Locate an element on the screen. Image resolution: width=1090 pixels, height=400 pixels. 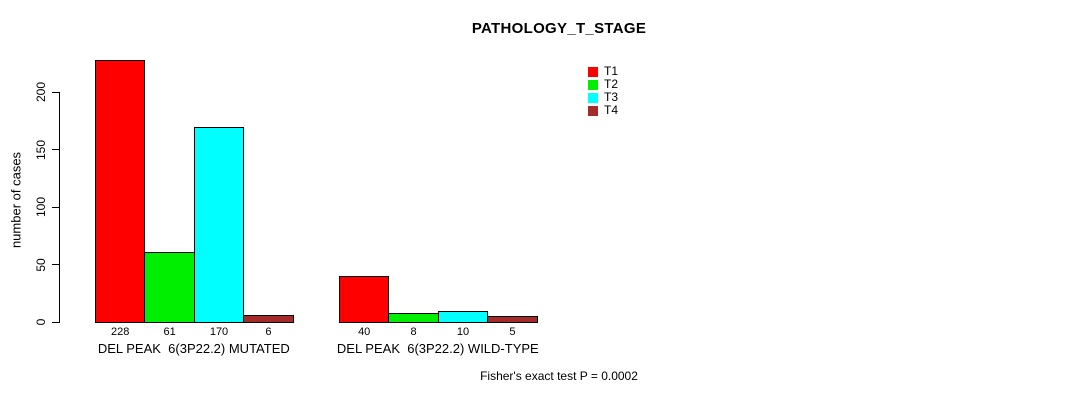
bar-t2-group2 is located at coordinates (413, 317).